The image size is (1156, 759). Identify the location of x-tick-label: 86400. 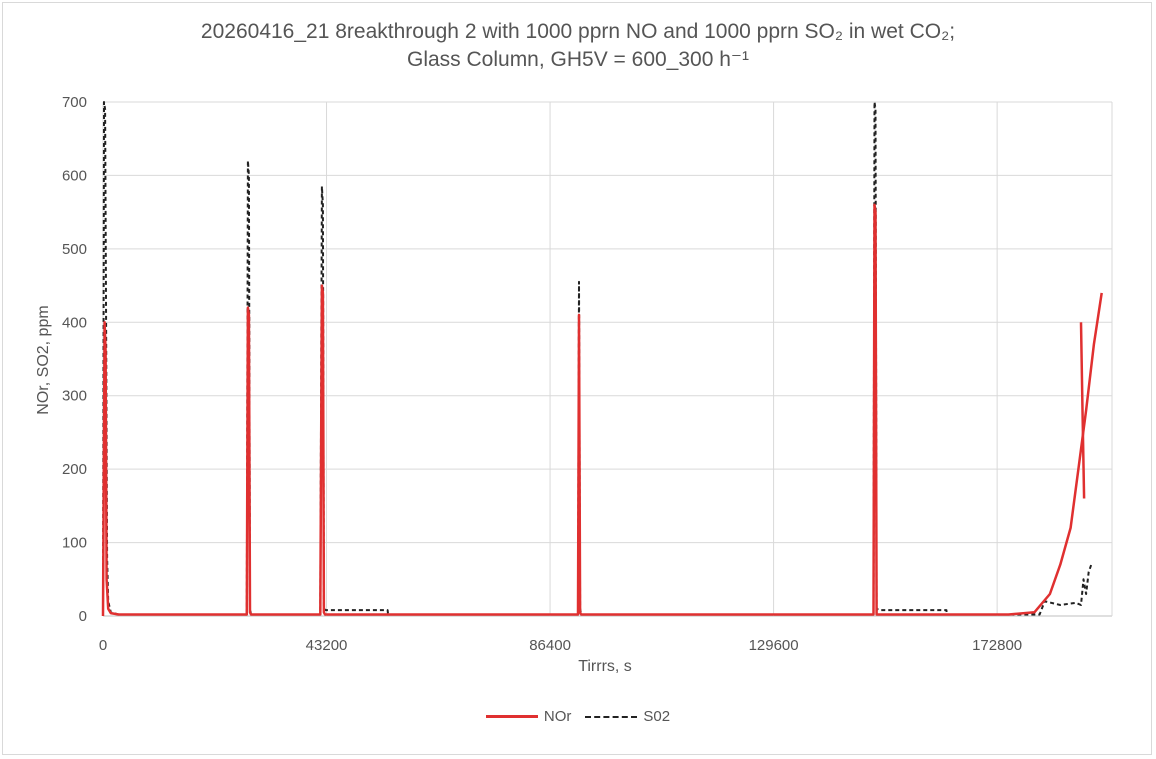
(550, 645).